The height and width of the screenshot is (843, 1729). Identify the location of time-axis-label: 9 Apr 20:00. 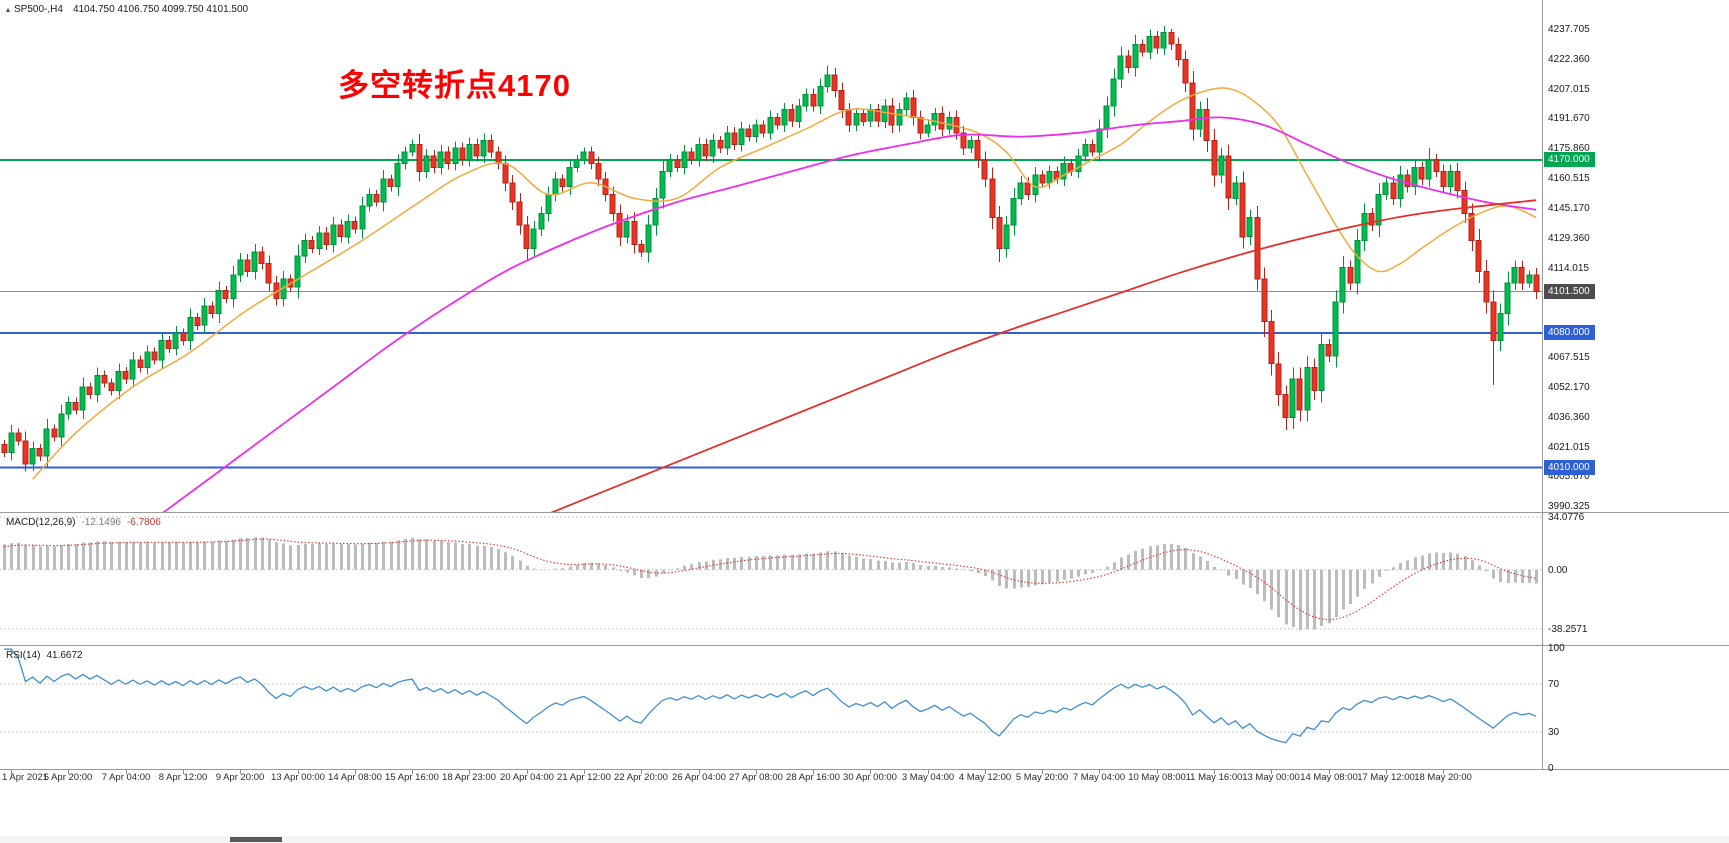
(240, 777).